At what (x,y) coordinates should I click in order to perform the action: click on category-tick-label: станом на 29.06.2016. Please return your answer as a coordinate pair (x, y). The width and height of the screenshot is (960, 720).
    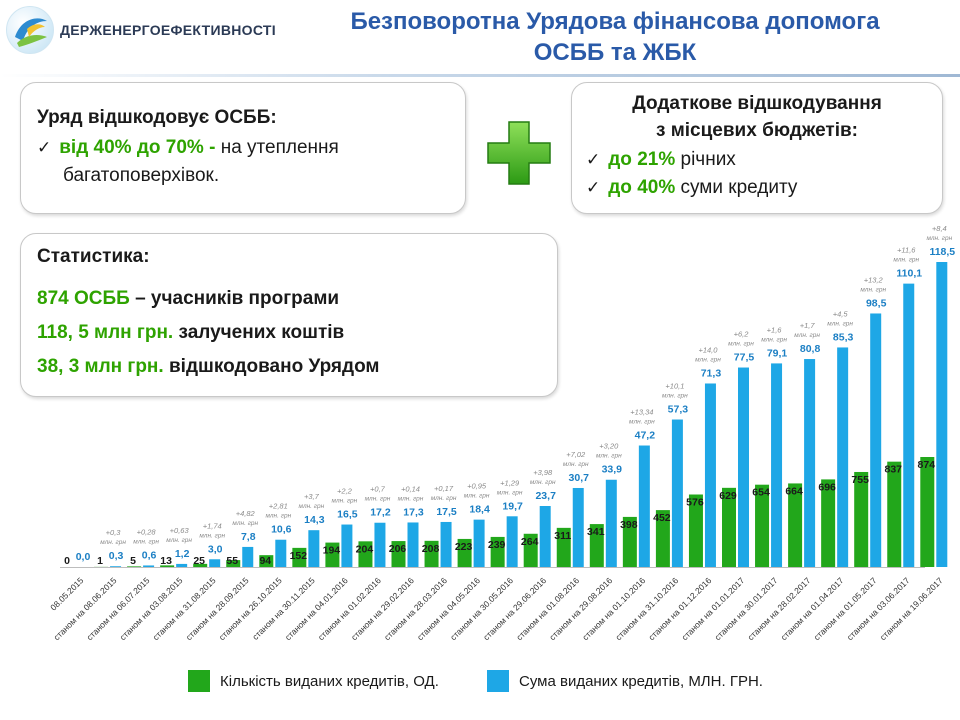
    Looking at the image, I should click on (514, 608).